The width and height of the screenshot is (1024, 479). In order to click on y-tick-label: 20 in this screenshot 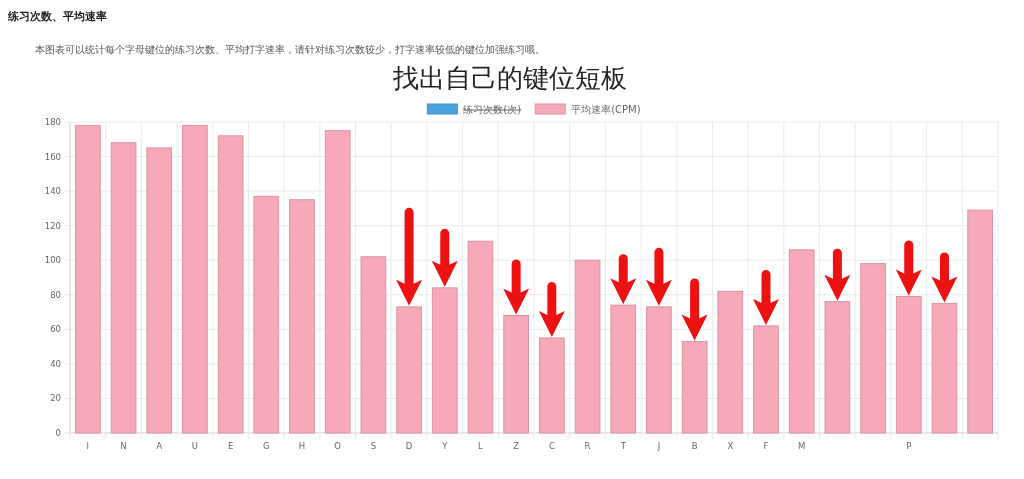, I will do `click(55, 398)`.